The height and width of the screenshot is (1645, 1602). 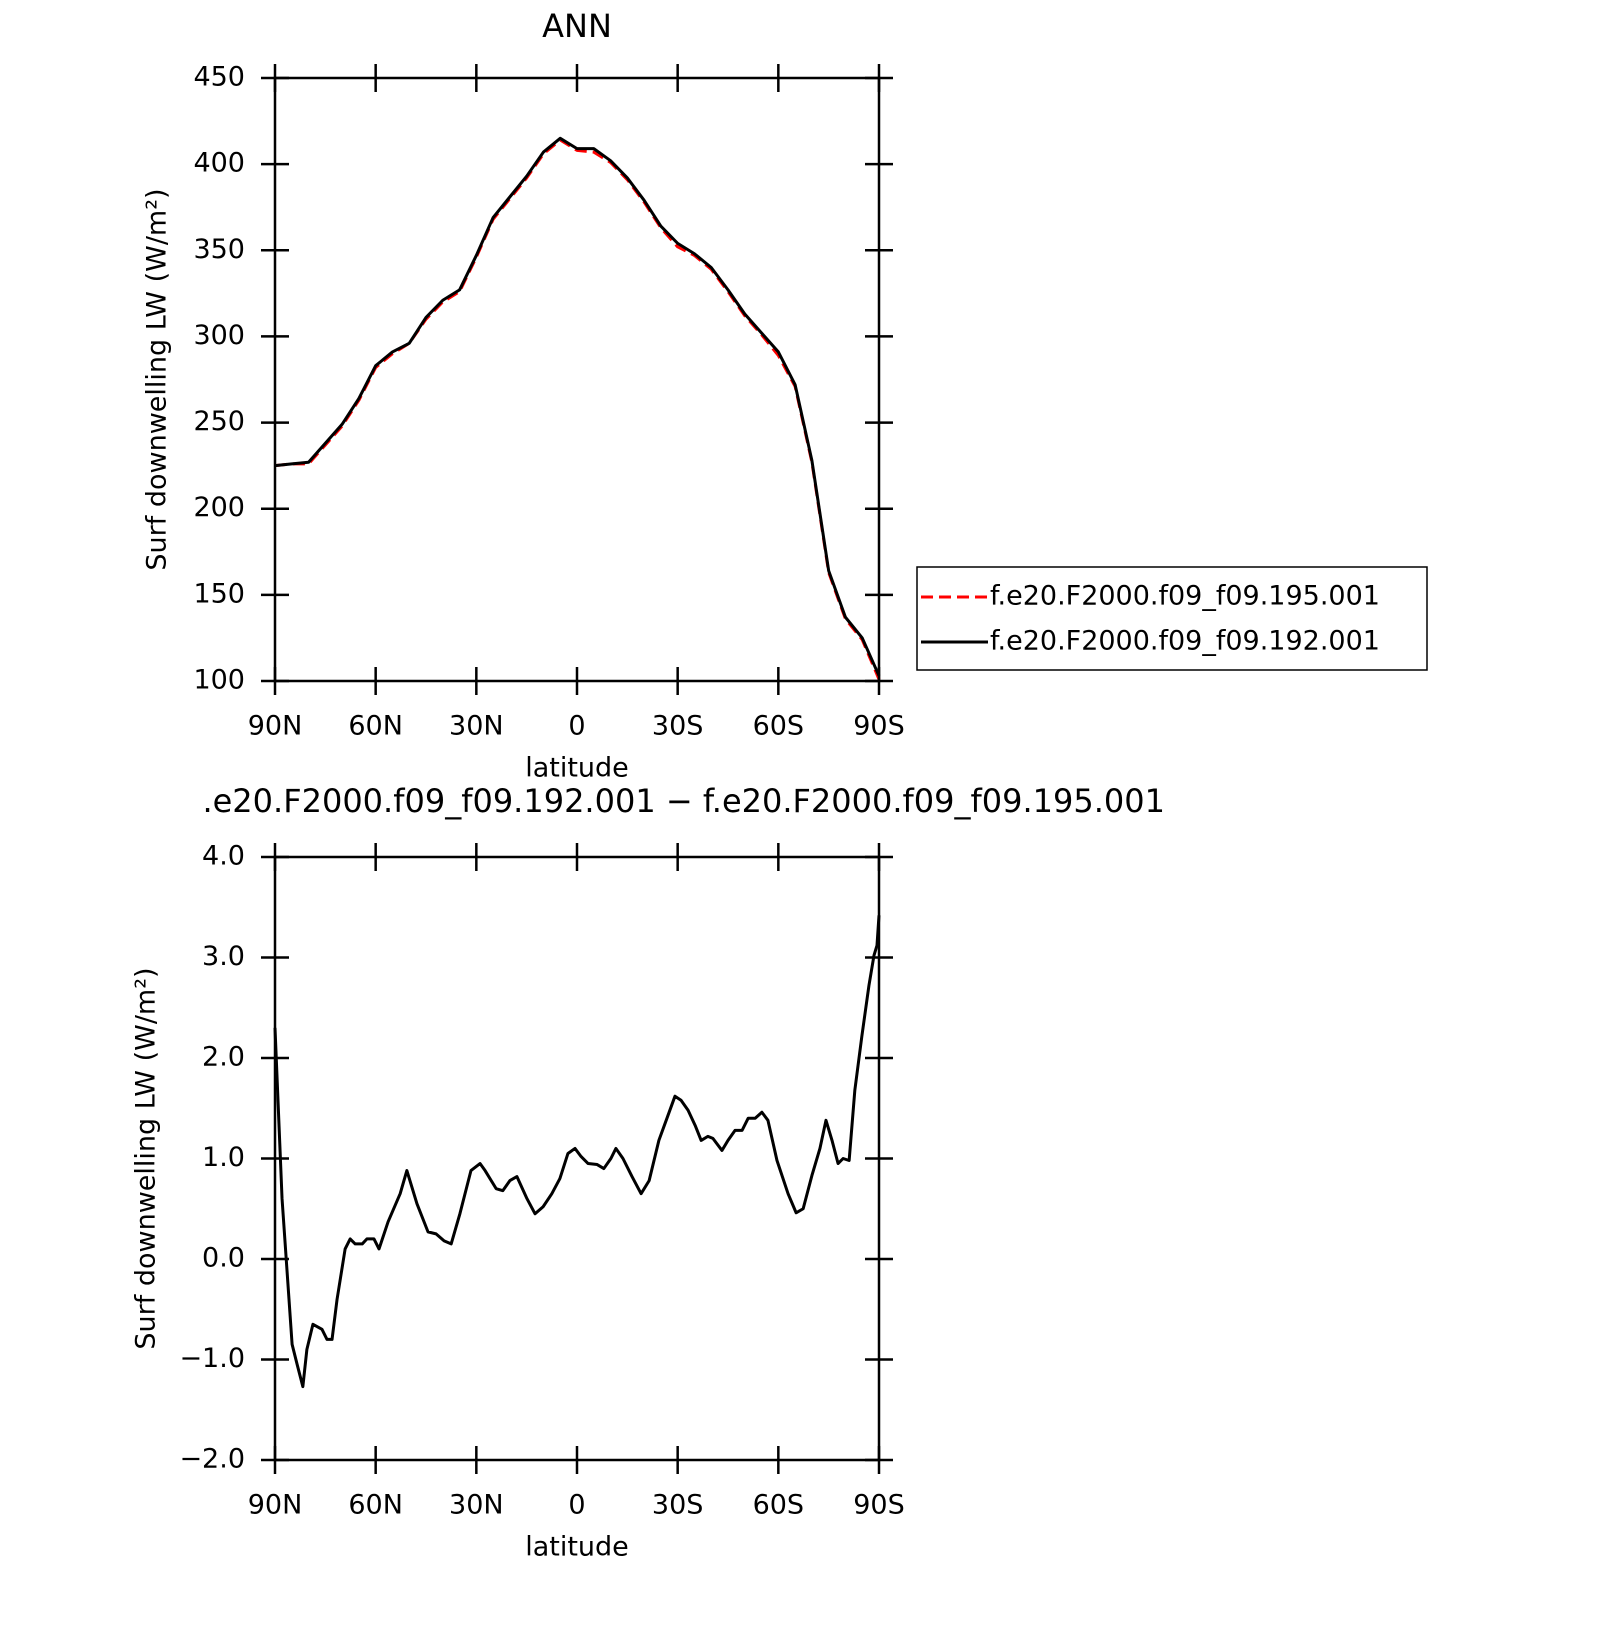 I want to click on y-tick-label: 100, so click(x=219, y=680).